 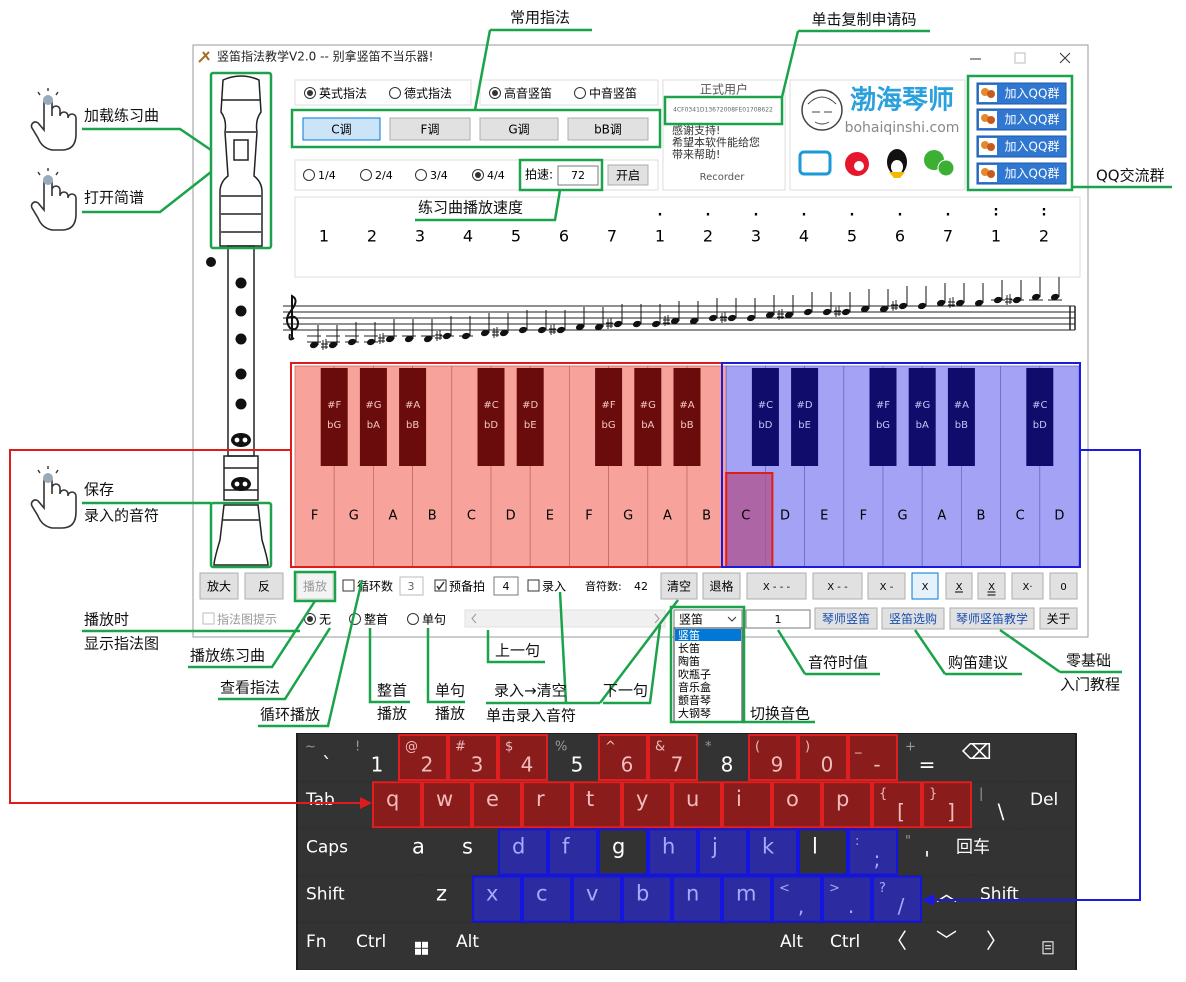 I want to click on note-value-input, so click(x=778, y=619).